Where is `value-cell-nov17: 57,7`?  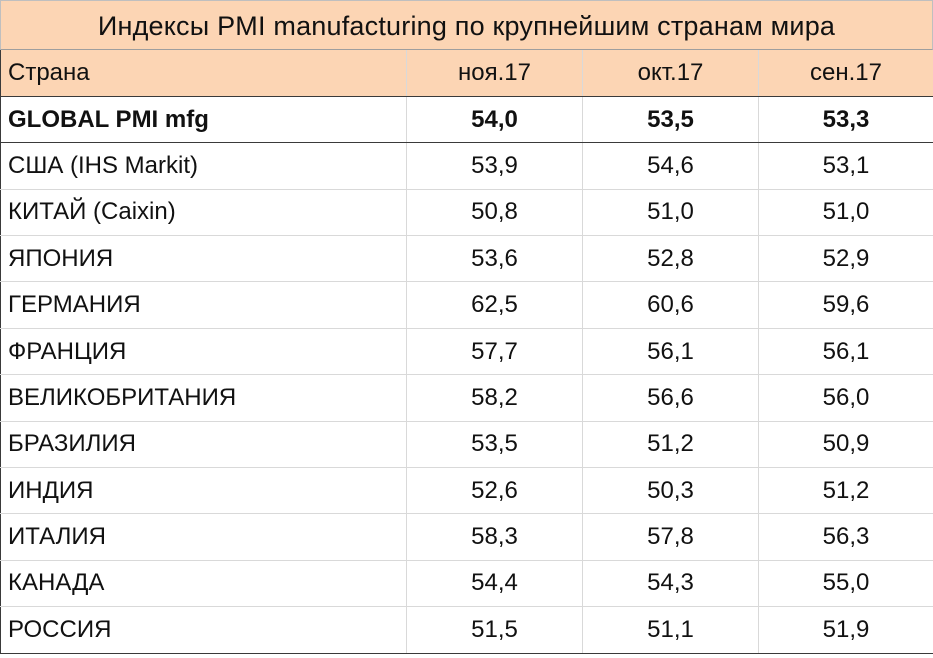
value-cell-nov17: 57,7 is located at coordinates (494, 352).